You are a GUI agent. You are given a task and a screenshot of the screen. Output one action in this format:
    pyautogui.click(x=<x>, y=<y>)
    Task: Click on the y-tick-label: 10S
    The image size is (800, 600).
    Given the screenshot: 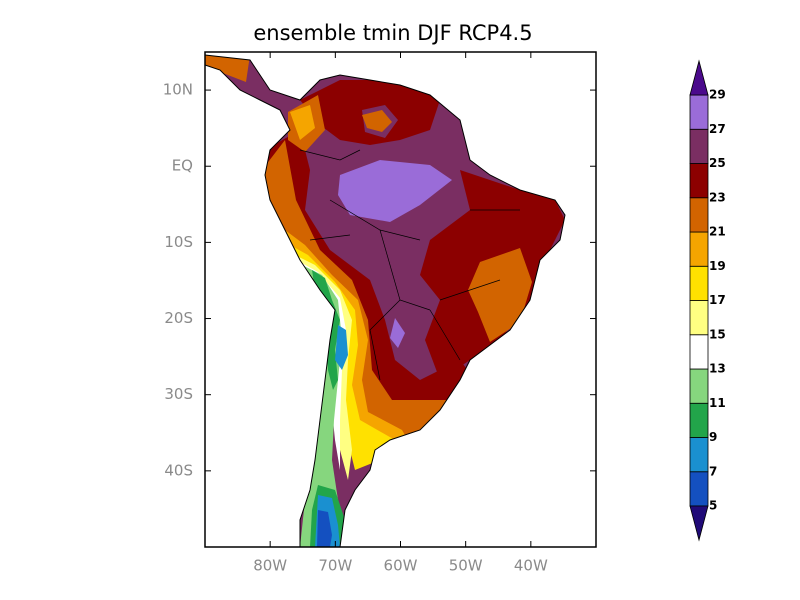 What is the action you would take?
    pyautogui.click(x=178, y=242)
    